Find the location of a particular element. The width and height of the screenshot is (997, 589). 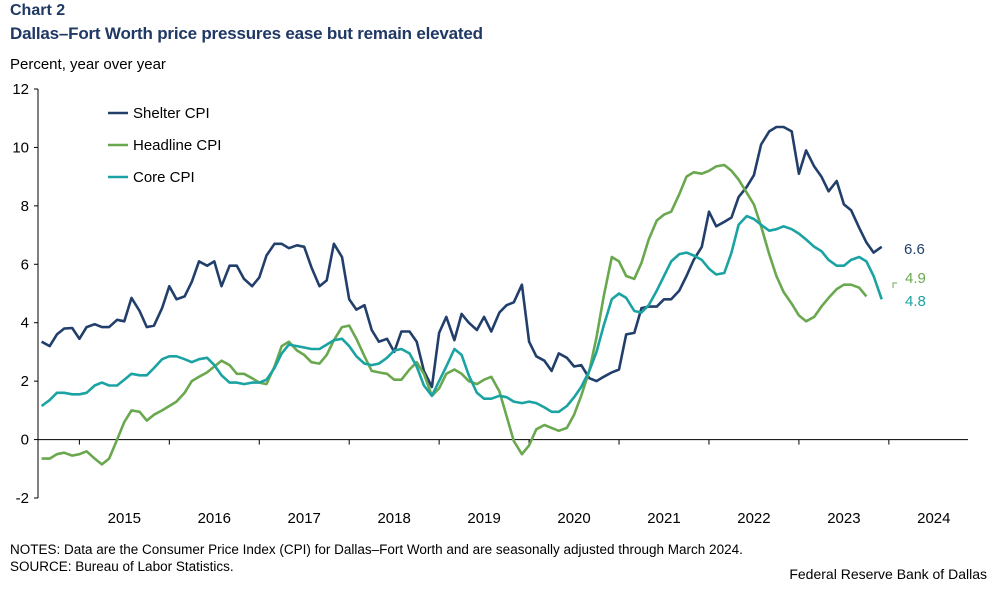

end-value-label: 4.8 is located at coordinates (915, 301).